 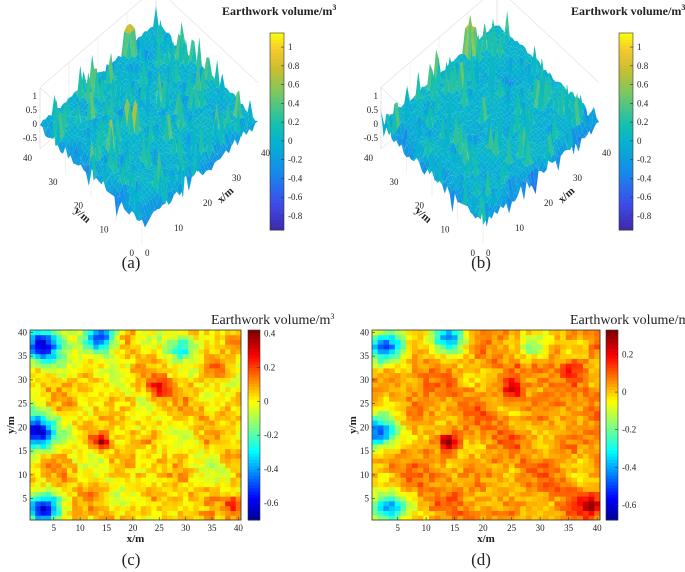 What do you see at coordinates (373, 110) in the screenshot?
I see `z-tick-label: 0.5` at bounding box center [373, 110].